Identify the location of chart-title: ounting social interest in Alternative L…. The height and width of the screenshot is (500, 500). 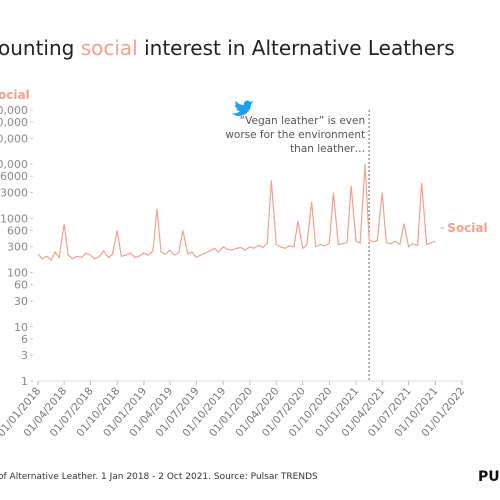
(227, 48).